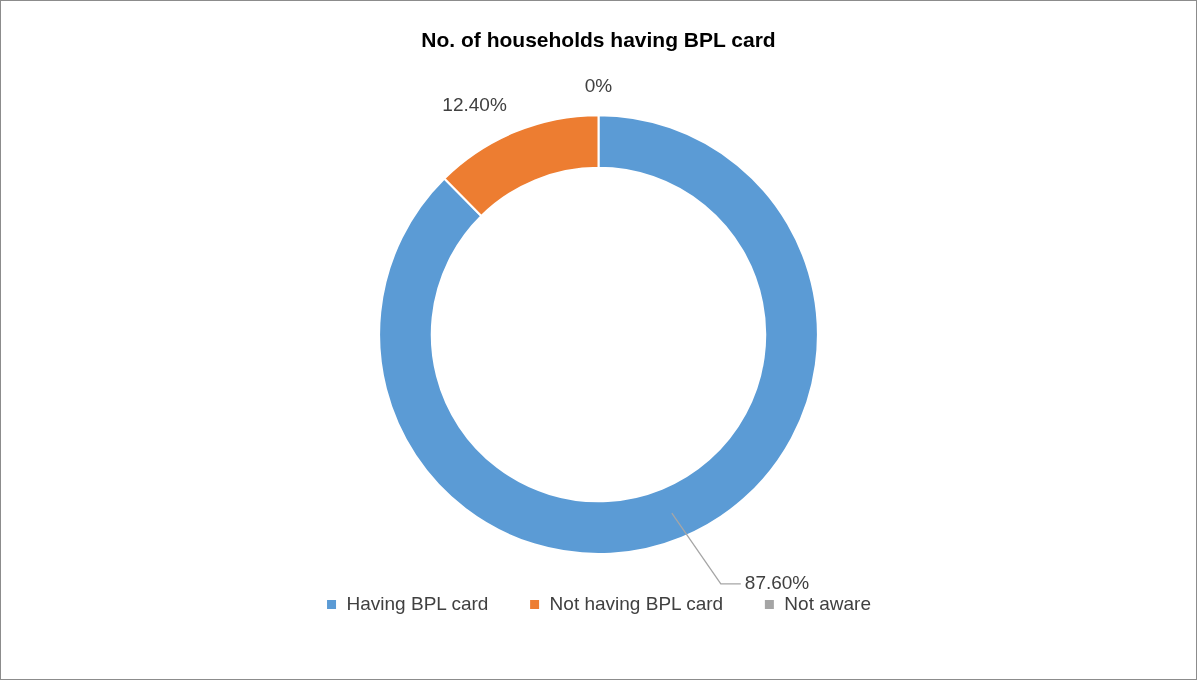 The width and height of the screenshot is (1197, 680). Describe the element at coordinates (636, 603) in the screenshot. I see `legend-label: Not having BPL card` at that location.